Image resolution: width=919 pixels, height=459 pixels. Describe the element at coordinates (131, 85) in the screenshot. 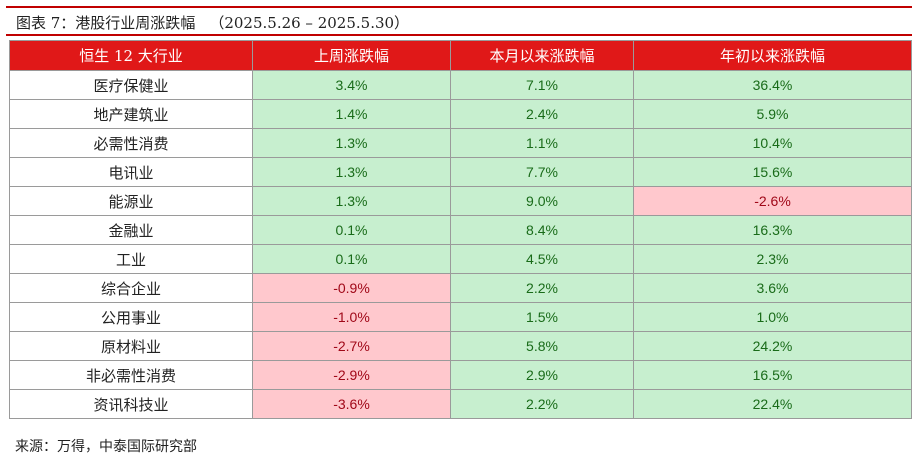

I see `industry-name-cell: 医疗保健业` at that location.